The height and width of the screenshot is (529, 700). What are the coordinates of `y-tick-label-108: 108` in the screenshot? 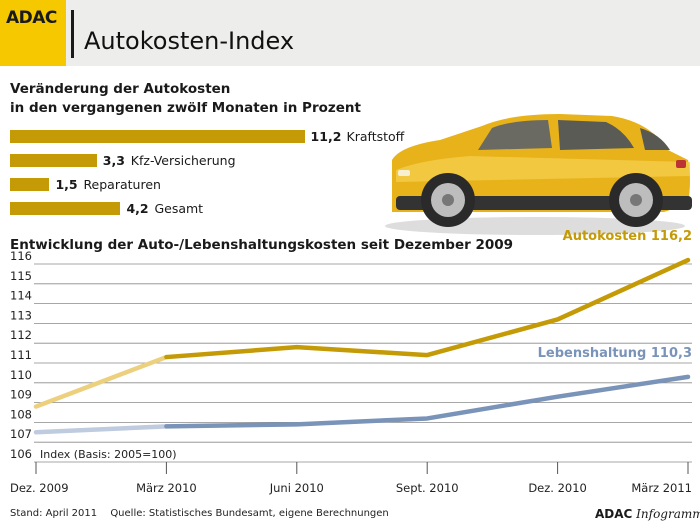 It's located at (21, 414).